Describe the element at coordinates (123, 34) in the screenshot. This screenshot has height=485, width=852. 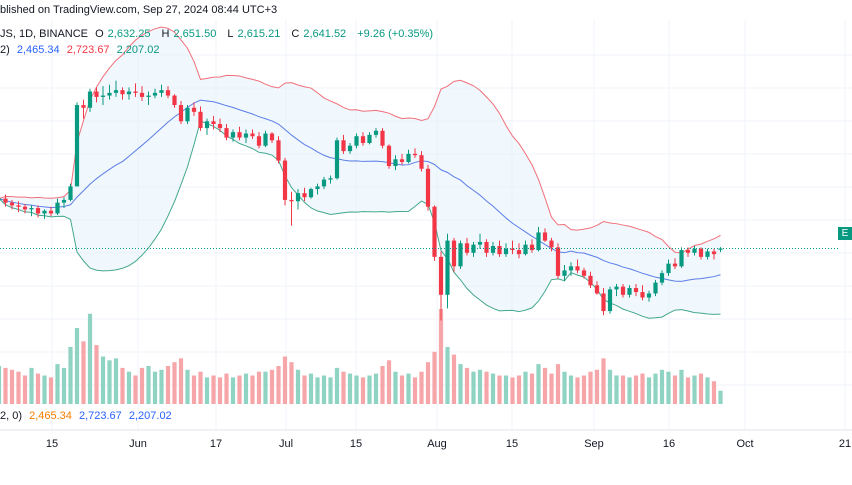
I see `open-value: O 2,632.25` at that location.